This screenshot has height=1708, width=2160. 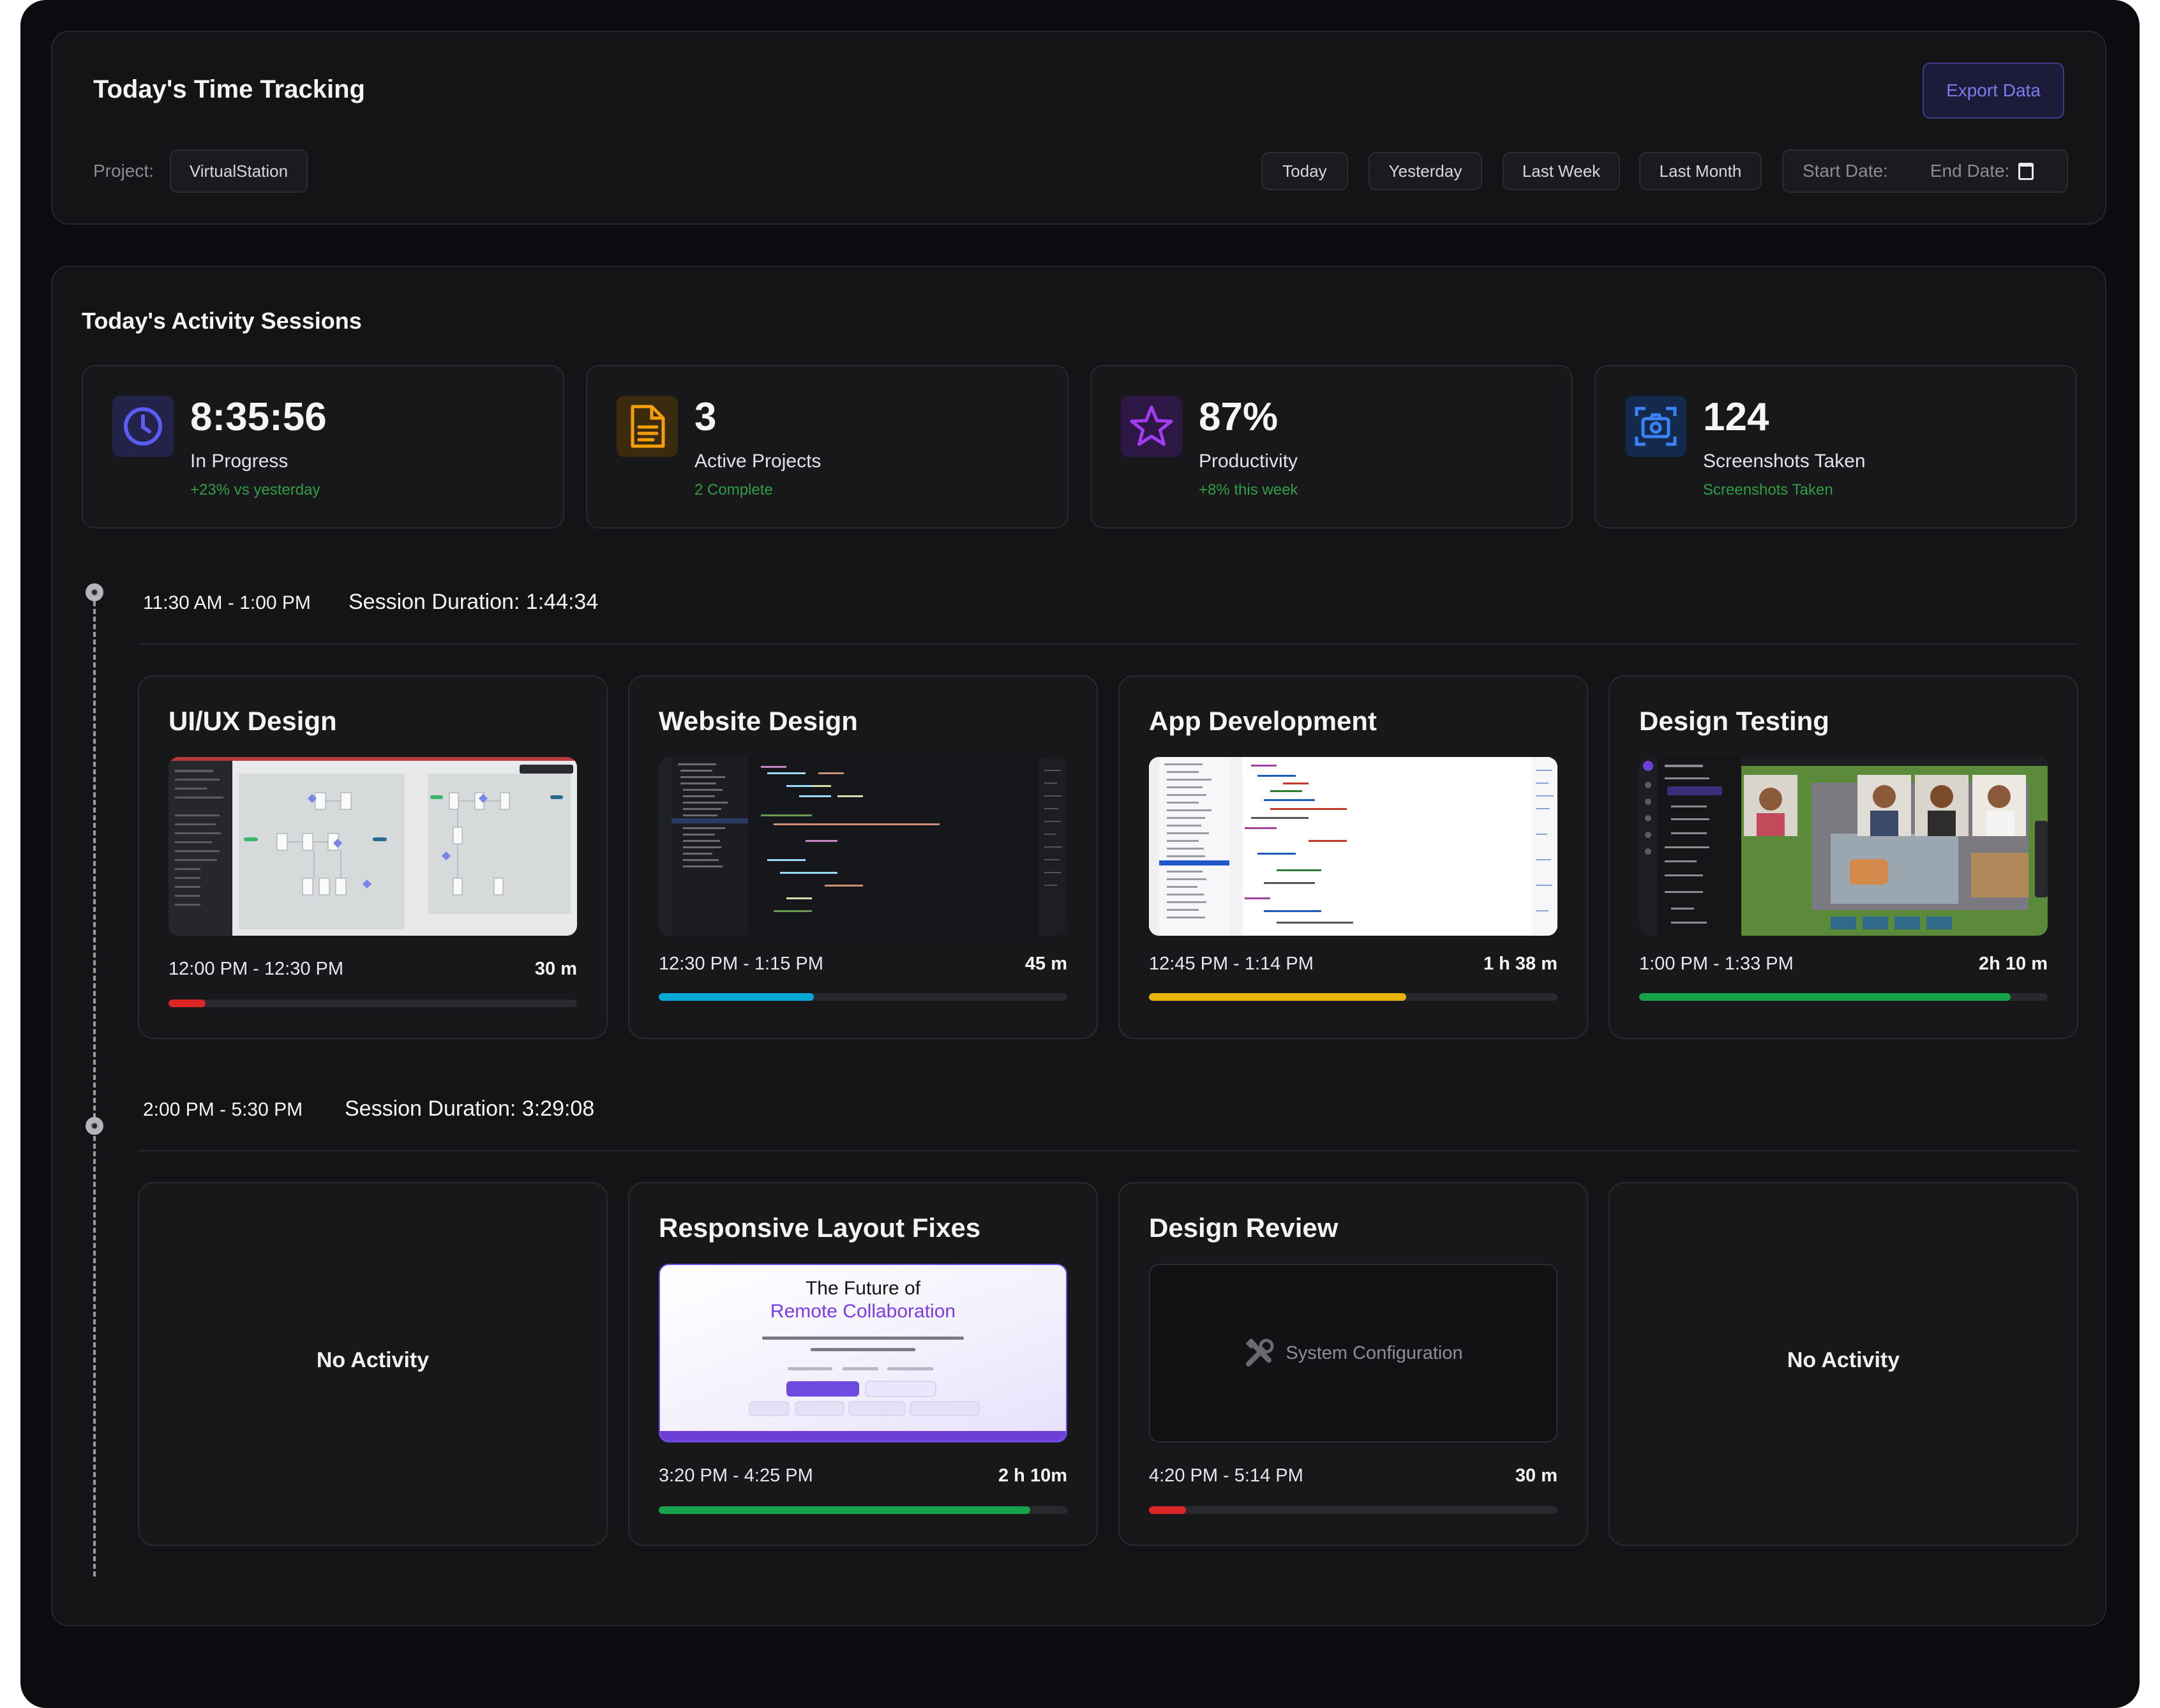 I want to click on page-title: Today's Time Tracking, so click(x=229, y=89).